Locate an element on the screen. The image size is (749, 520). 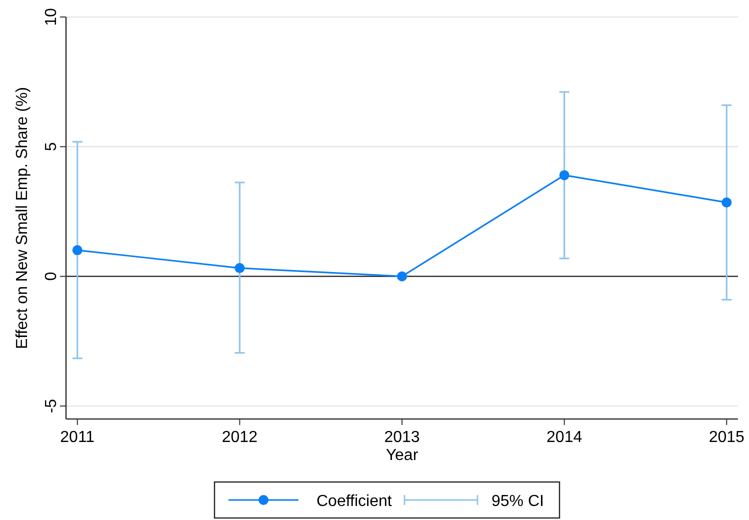
y-tick-label: 5 is located at coordinates (51, 147).